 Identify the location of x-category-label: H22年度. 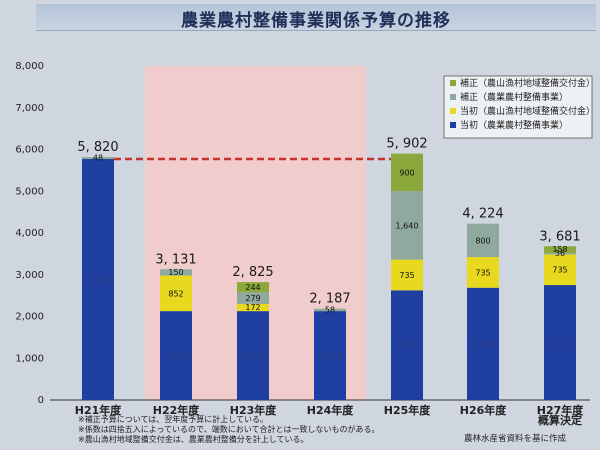
(177, 410).